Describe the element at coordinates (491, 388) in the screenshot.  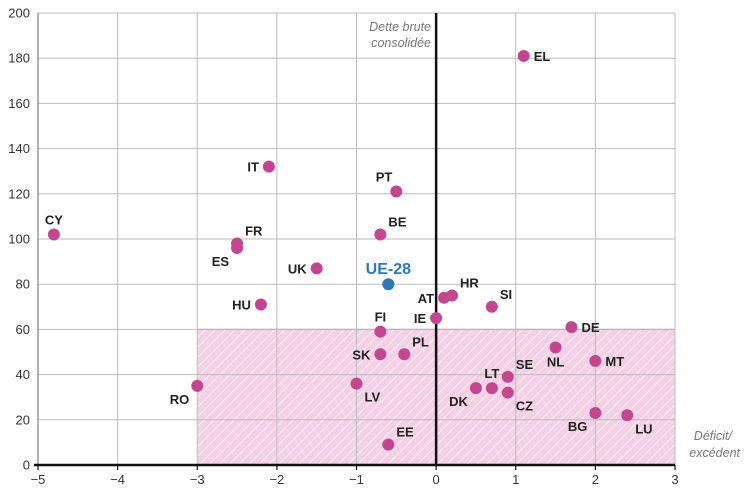
I see `point-lt` at that location.